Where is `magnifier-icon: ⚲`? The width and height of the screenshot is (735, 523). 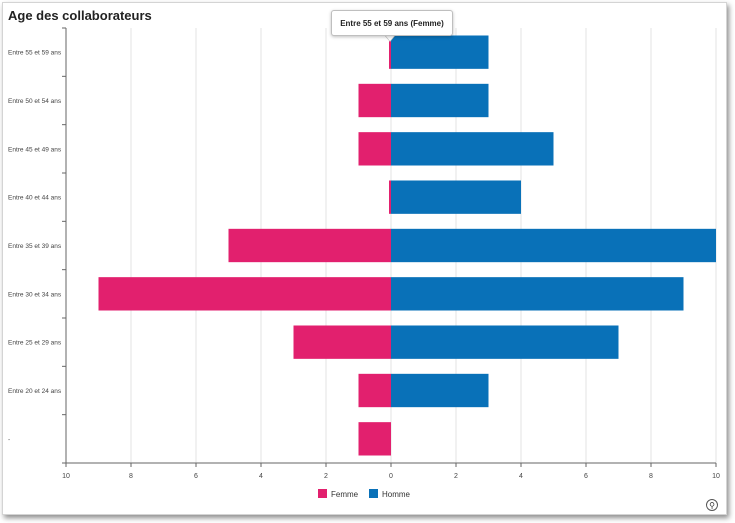
magnifier-icon: ⚲ is located at coordinates (712, 505).